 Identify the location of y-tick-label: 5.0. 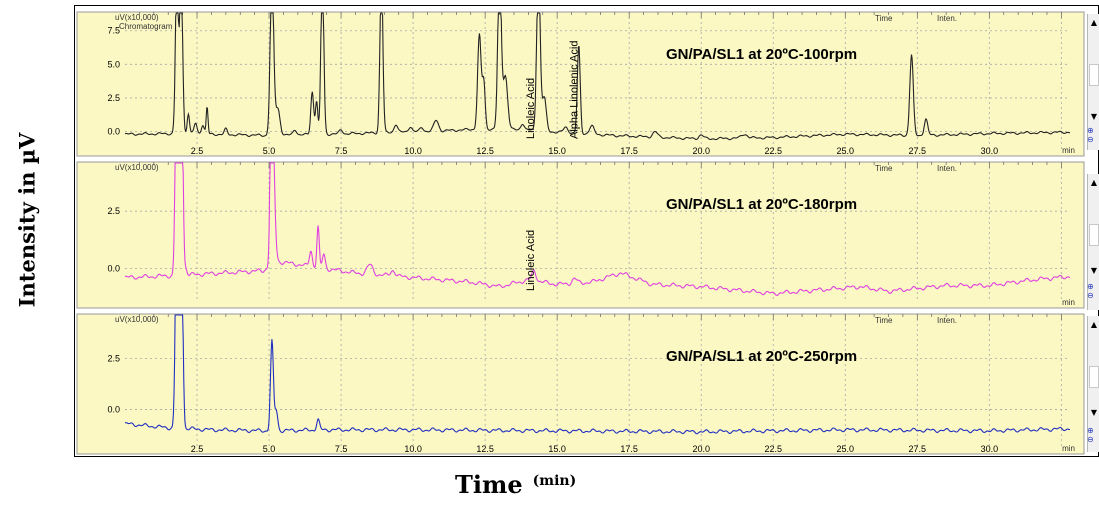
(113, 64).